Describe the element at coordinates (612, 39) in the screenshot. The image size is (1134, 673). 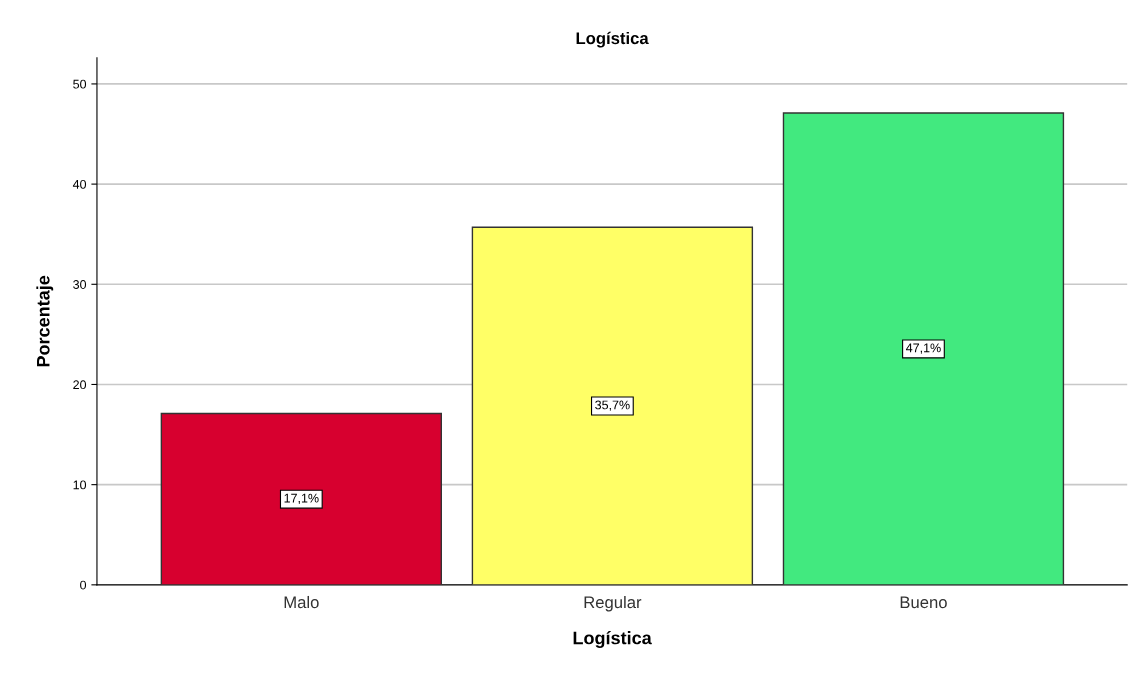
I see `chart-title: Logística` at that location.